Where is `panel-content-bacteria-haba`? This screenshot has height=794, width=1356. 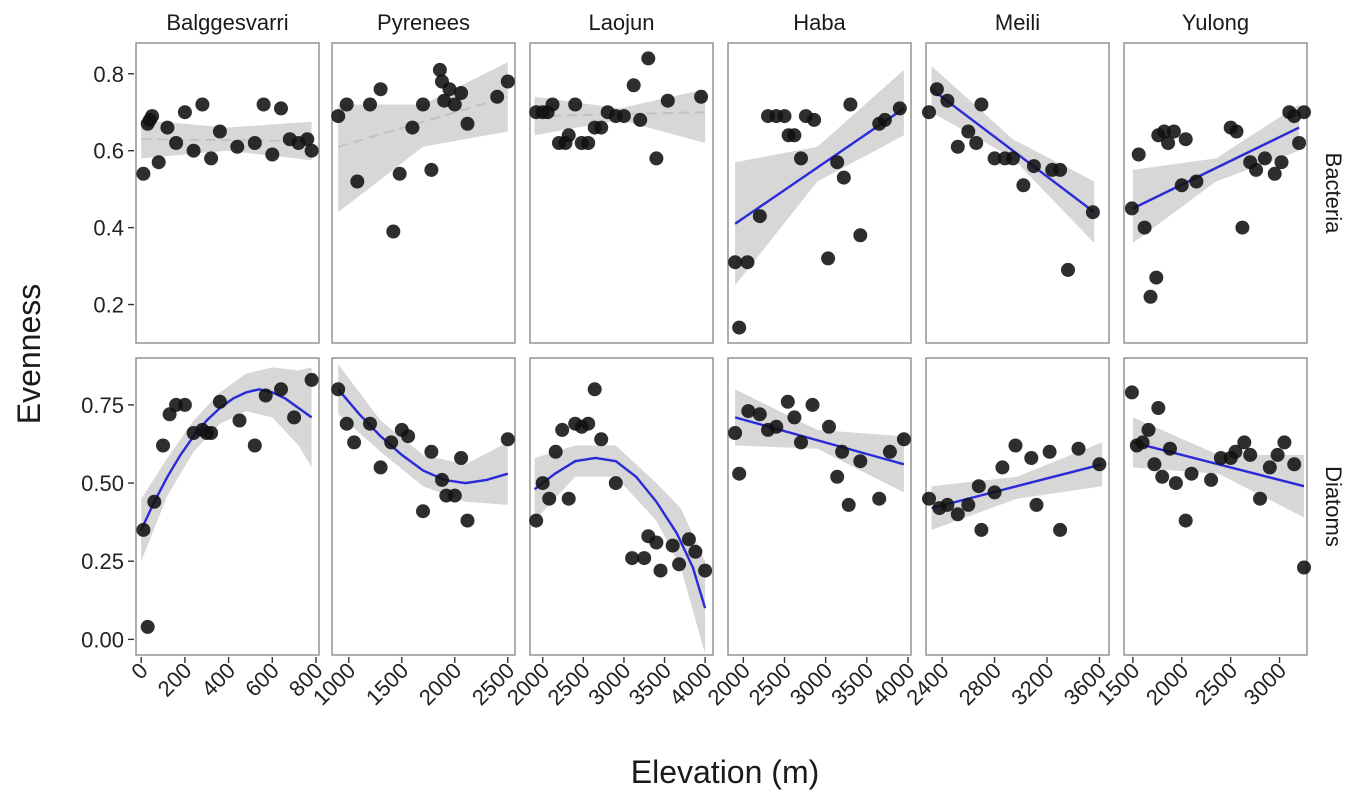
panel-content-bacteria-haba is located at coordinates (817, 202).